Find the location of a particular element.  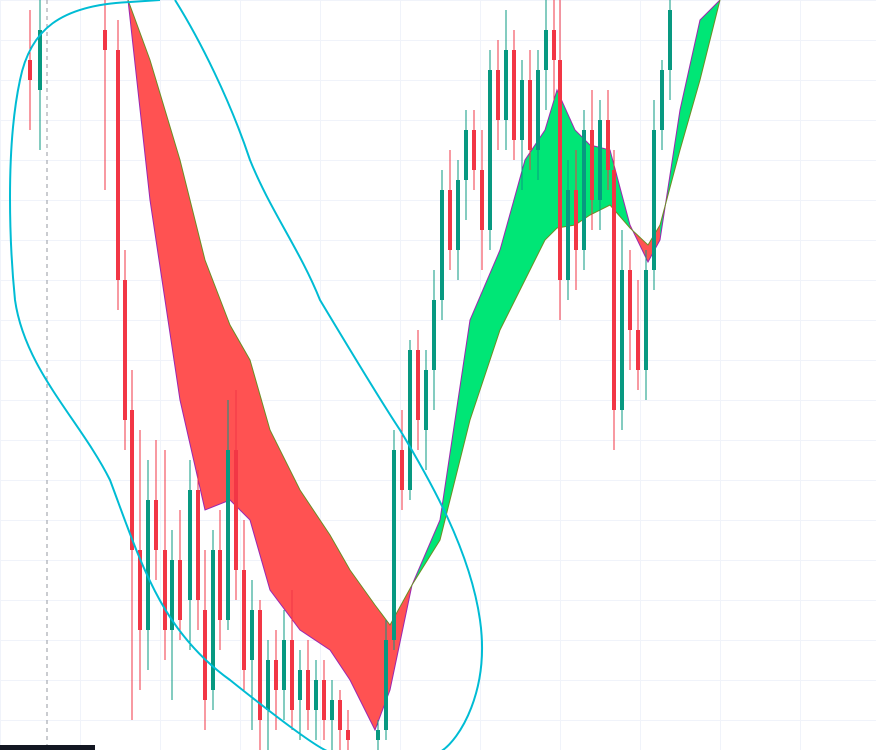

toolbar-edge is located at coordinates (47, 747).